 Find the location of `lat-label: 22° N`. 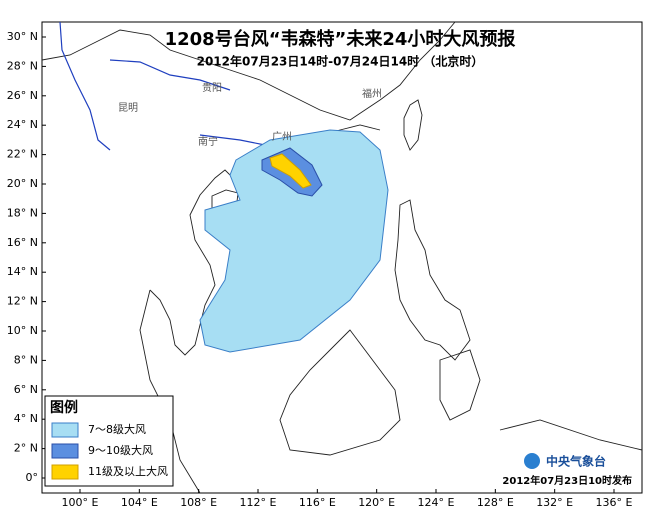

lat-label: 22° N is located at coordinates (22, 154).